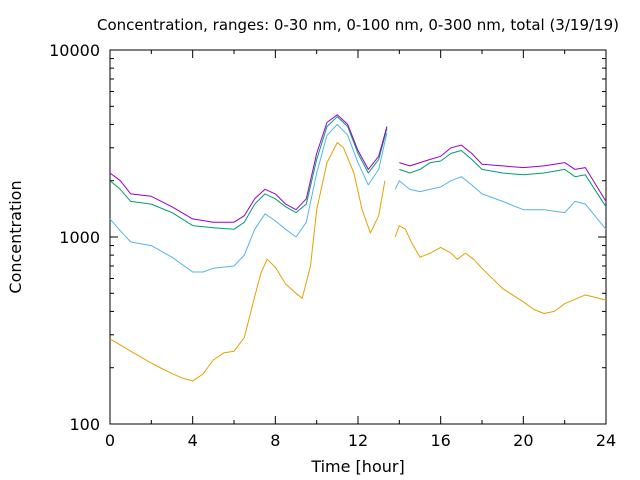  What do you see at coordinates (110, 440) in the screenshot?
I see `x-tick-label: 0` at bounding box center [110, 440].